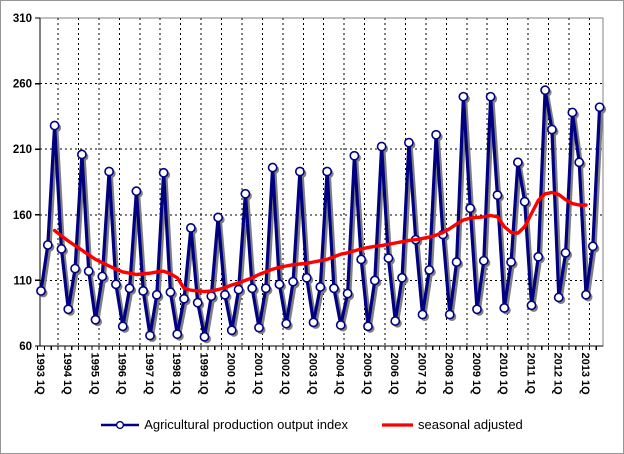 This screenshot has width=624, height=454. Describe the element at coordinates (122, 374) in the screenshot. I see `x-tick-label: 1996 1Q` at that location.